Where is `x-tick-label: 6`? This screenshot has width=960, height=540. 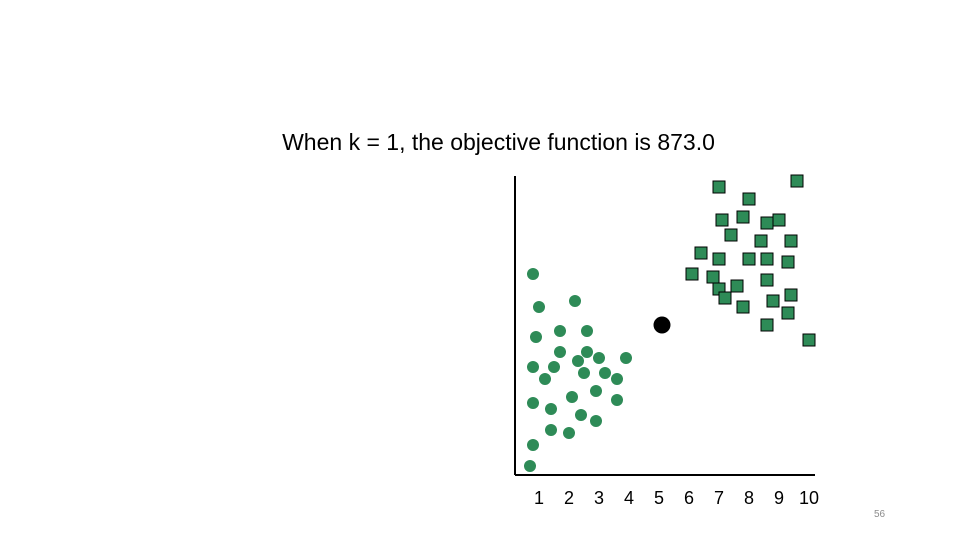 x-tick-label: 6 is located at coordinates (689, 498).